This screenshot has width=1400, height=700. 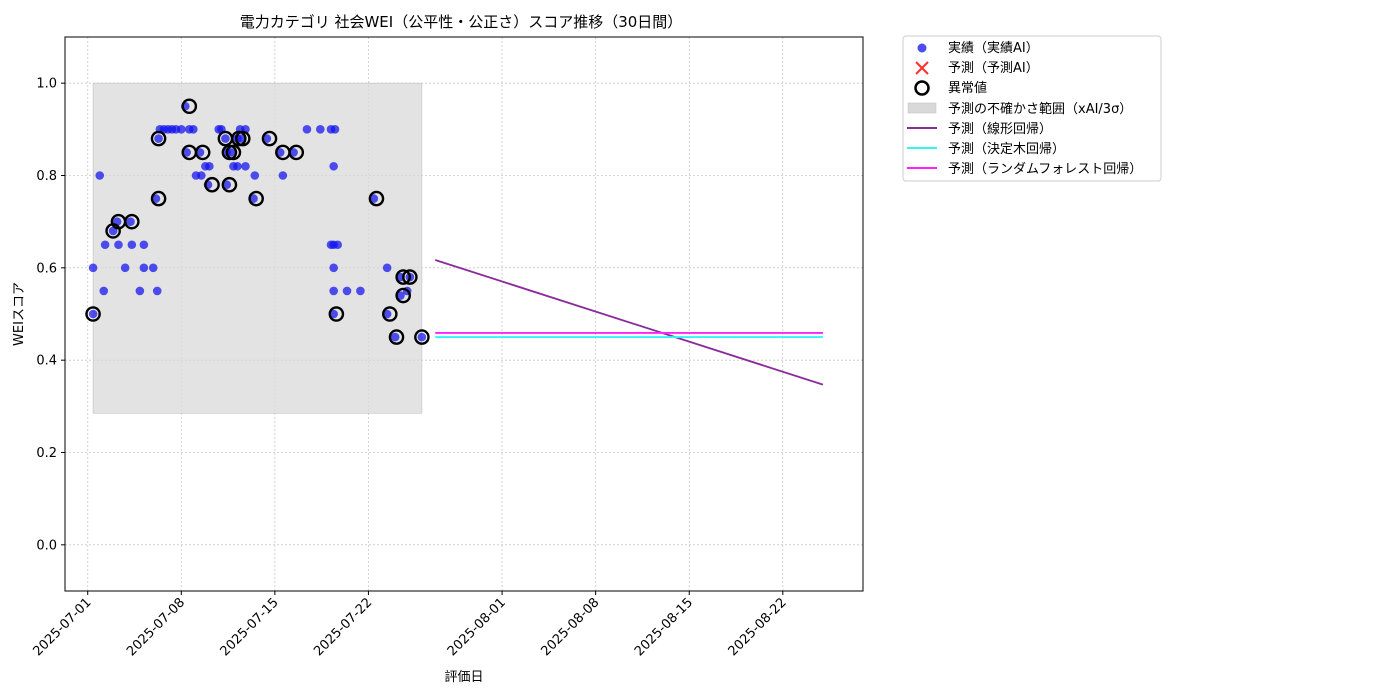 What do you see at coordinates (463, 677) in the screenshot?
I see `x-axis-label: 評価日` at bounding box center [463, 677].